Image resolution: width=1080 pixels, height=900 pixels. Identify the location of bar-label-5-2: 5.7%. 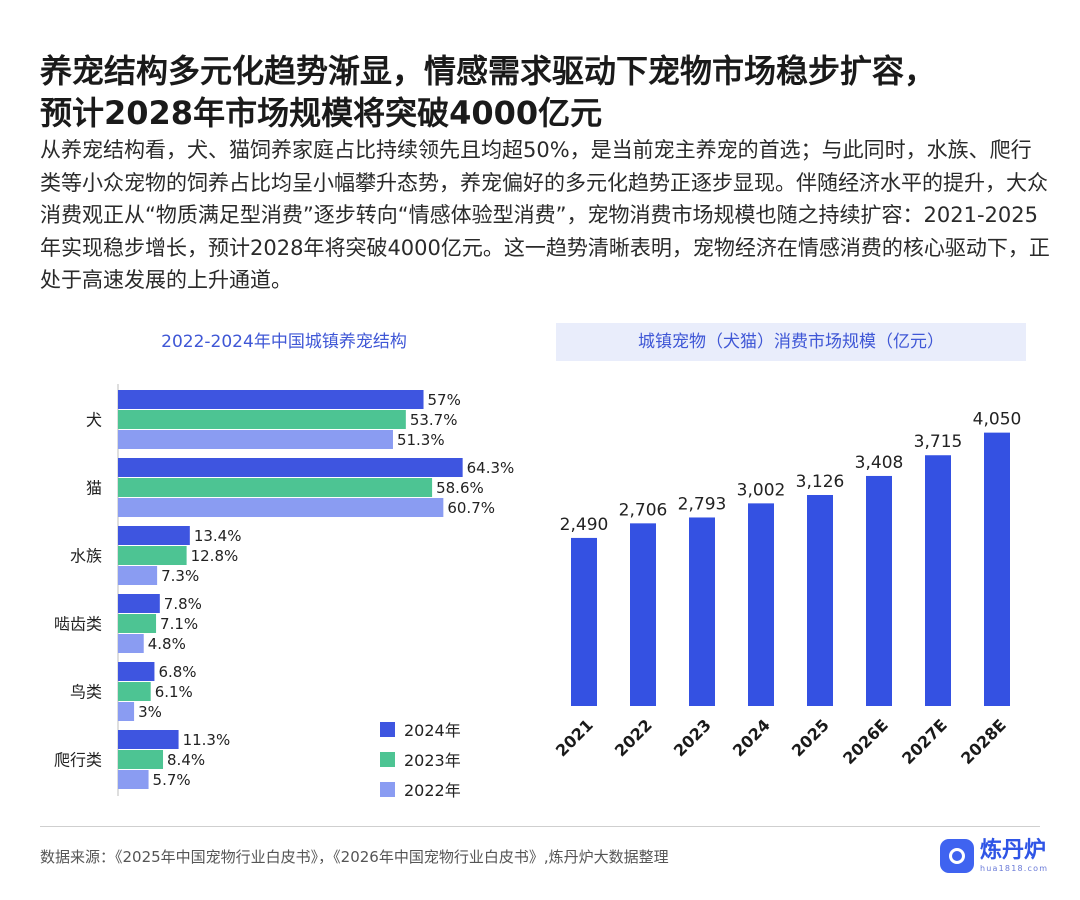
(172, 780).